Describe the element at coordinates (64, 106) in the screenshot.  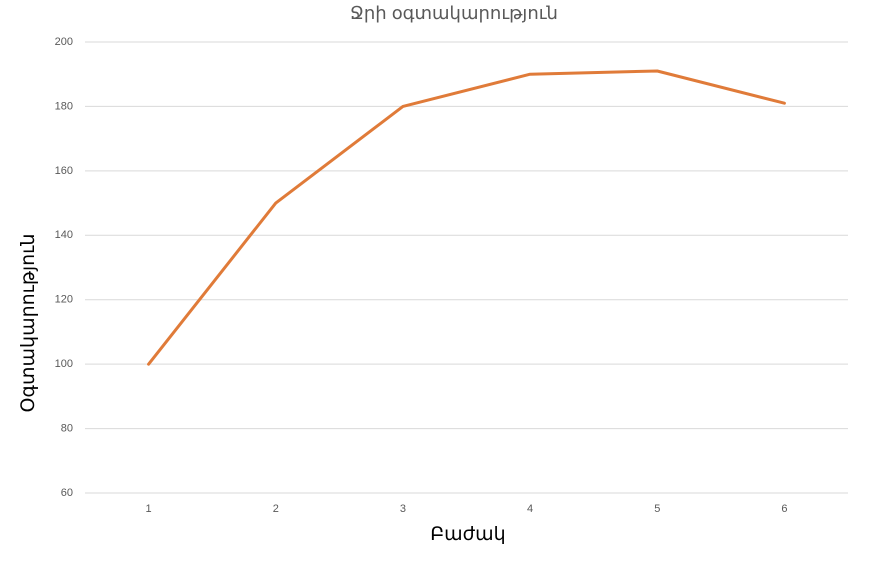
I see `y-tick-label: 180` at that location.